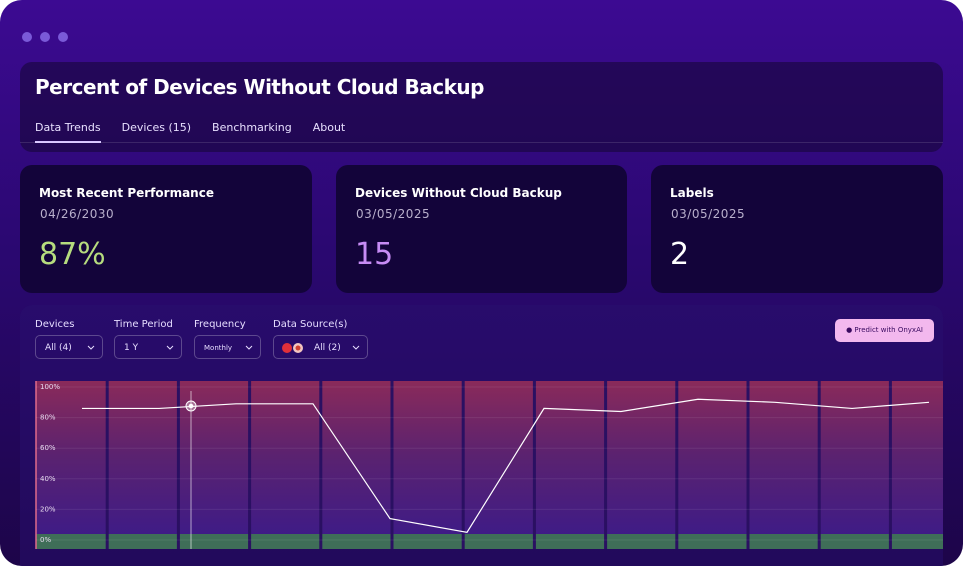 The image size is (965, 568). What do you see at coordinates (481, 142) in the screenshot?
I see `tab-divider` at bounding box center [481, 142].